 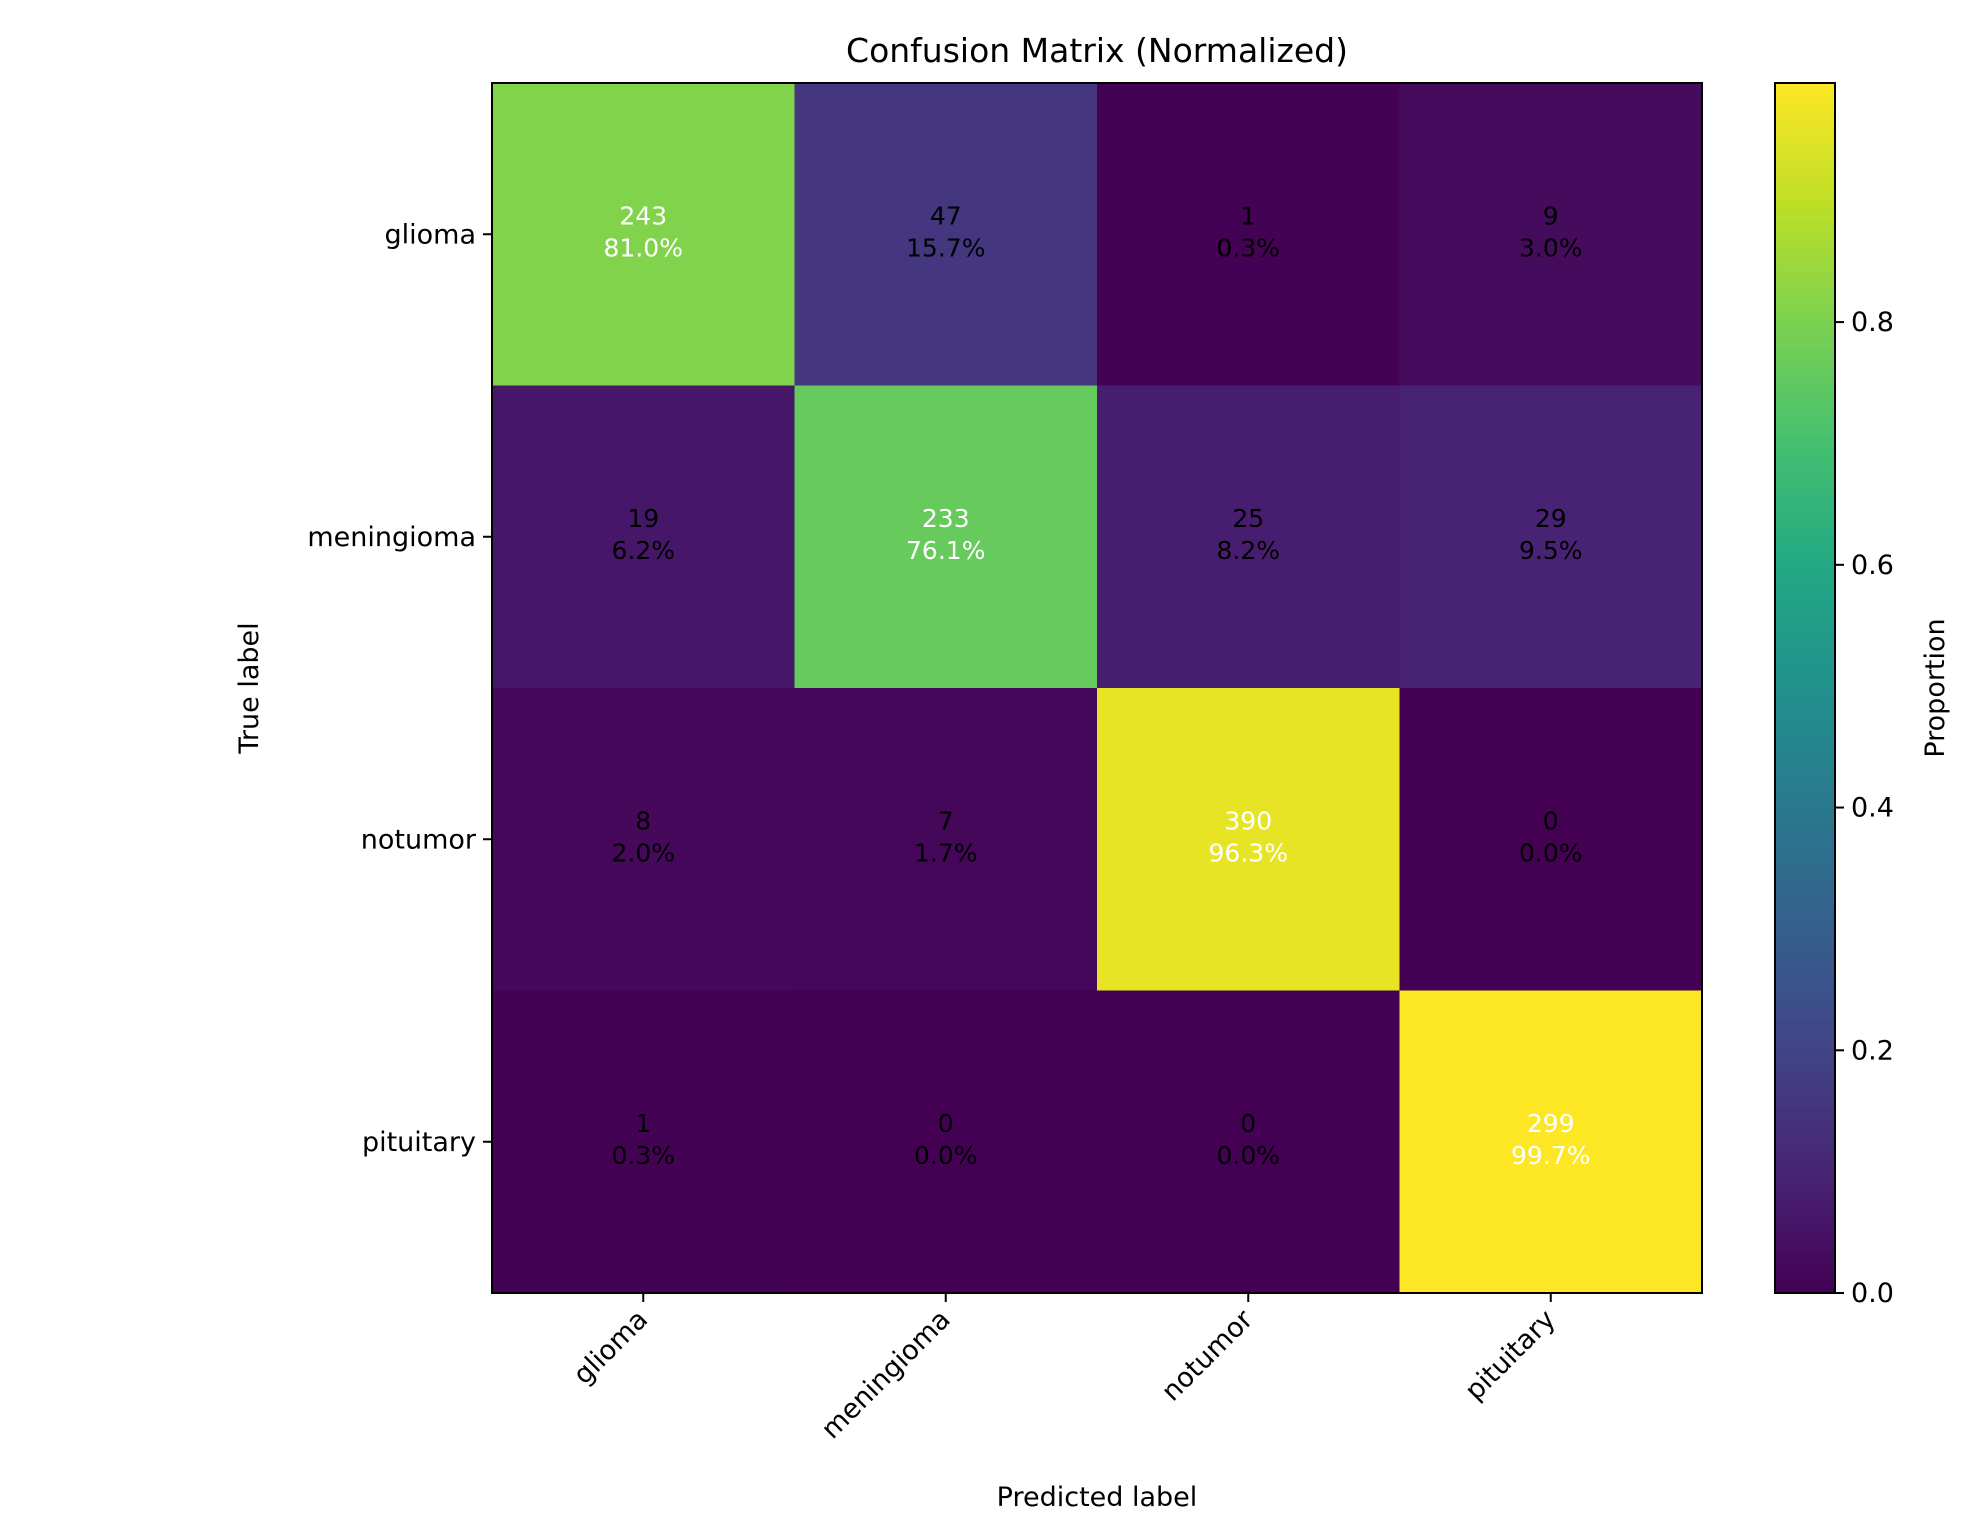 What do you see at coordinates (1872, 1050) in the screenshot?
I see `colorbar-tick-label: 0.2` at bounding box center [1872, 1050].